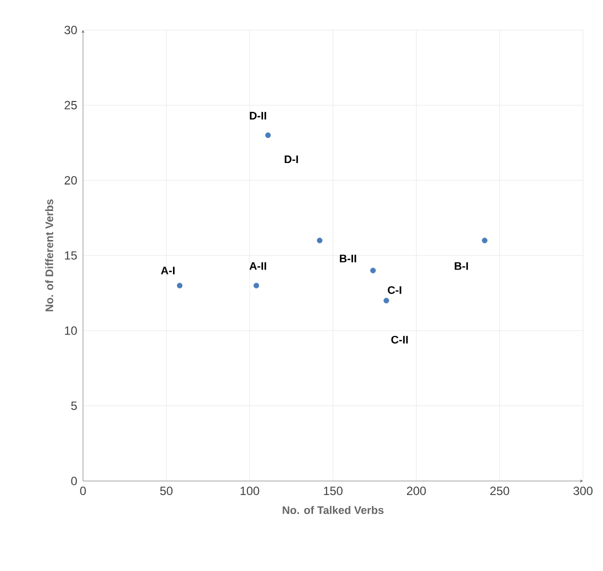 The width and height of the screenshot is (603, 571). What do you see at coordinates (70, 330) in the screenshot?
I see `y-tick-label: 10` at bounding box center [70, 330].